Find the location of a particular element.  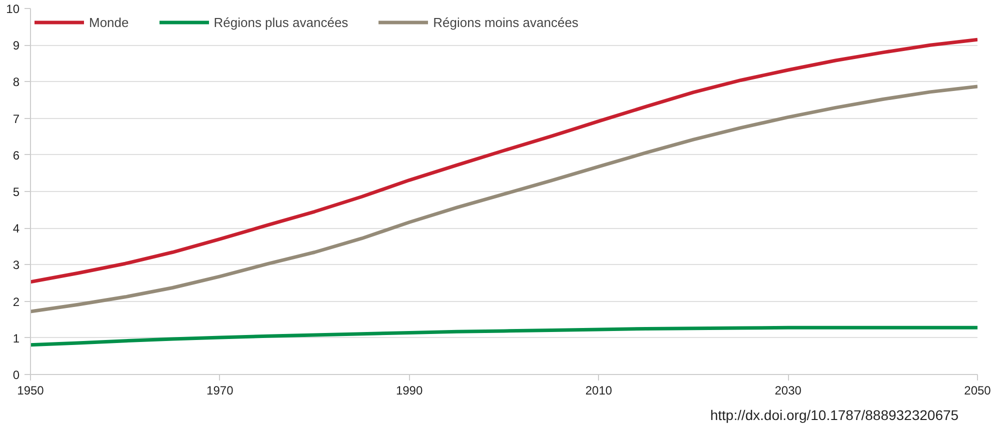

y-tick-label: 5 is located at coordinates (16, 192).